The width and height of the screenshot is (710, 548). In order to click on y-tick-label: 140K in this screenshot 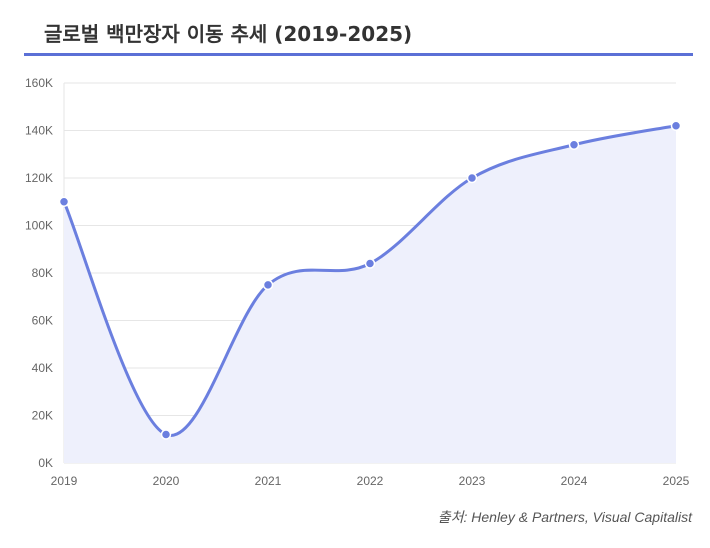, I will do `click(39, 131)`.